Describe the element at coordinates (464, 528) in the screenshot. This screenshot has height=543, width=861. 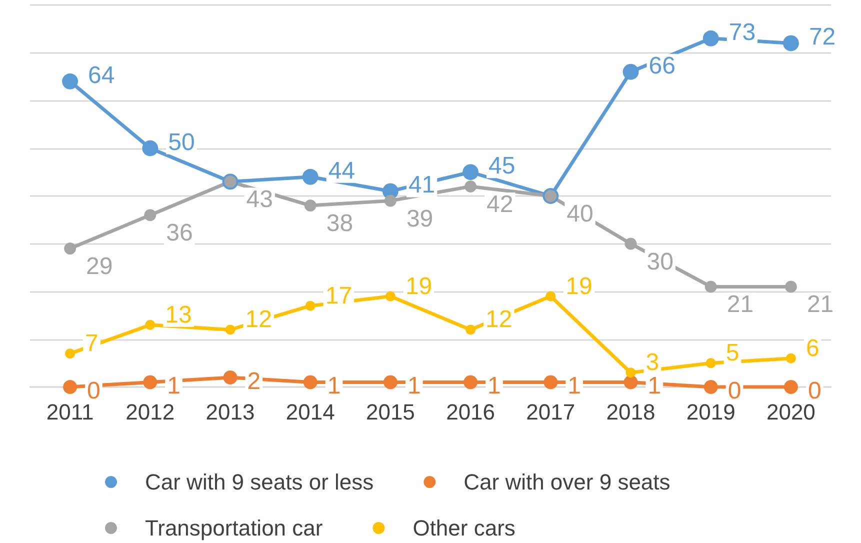
I see `legend-label: Other cars` at that location.